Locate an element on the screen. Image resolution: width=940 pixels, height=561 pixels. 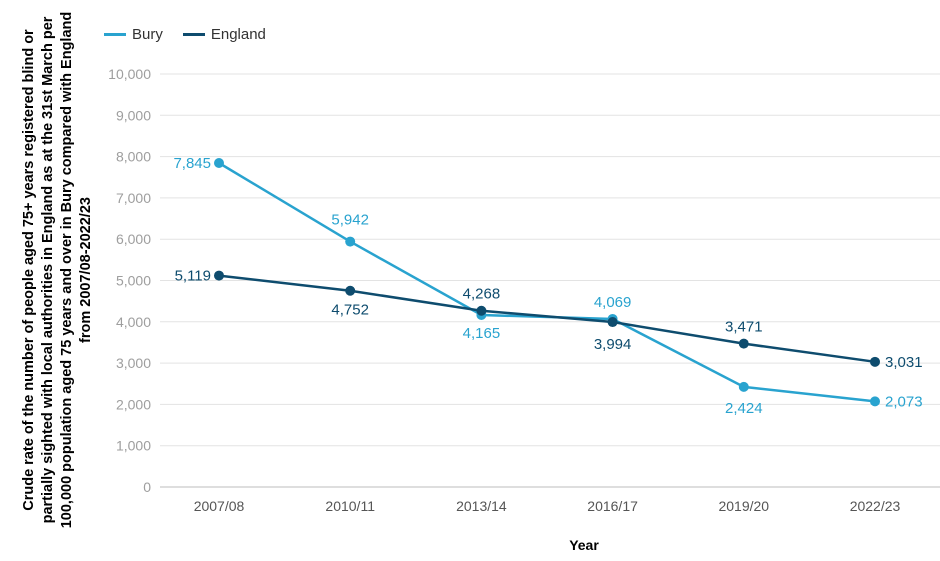
legend-label-england: England is located at coordinates (238, 34).